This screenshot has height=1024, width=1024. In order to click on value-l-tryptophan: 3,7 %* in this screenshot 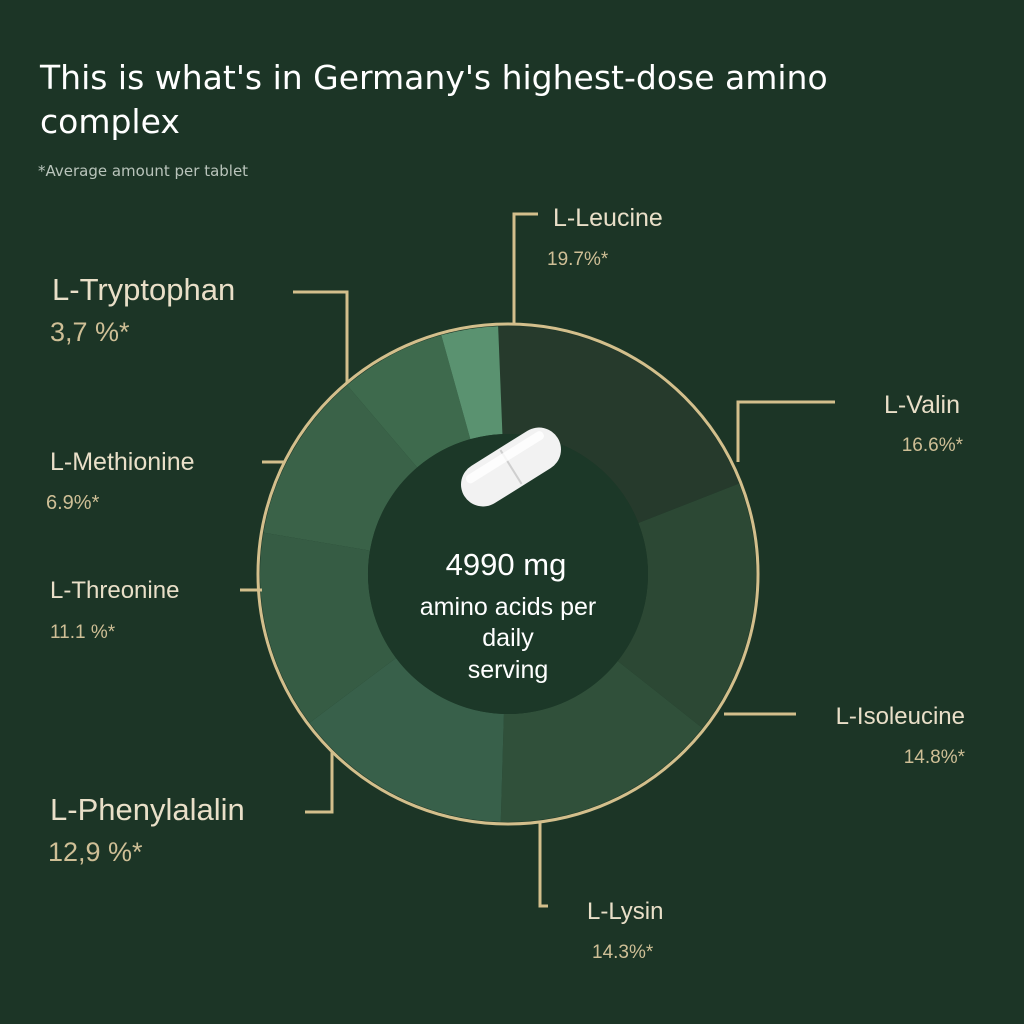, I will do `click(90, 332)`.